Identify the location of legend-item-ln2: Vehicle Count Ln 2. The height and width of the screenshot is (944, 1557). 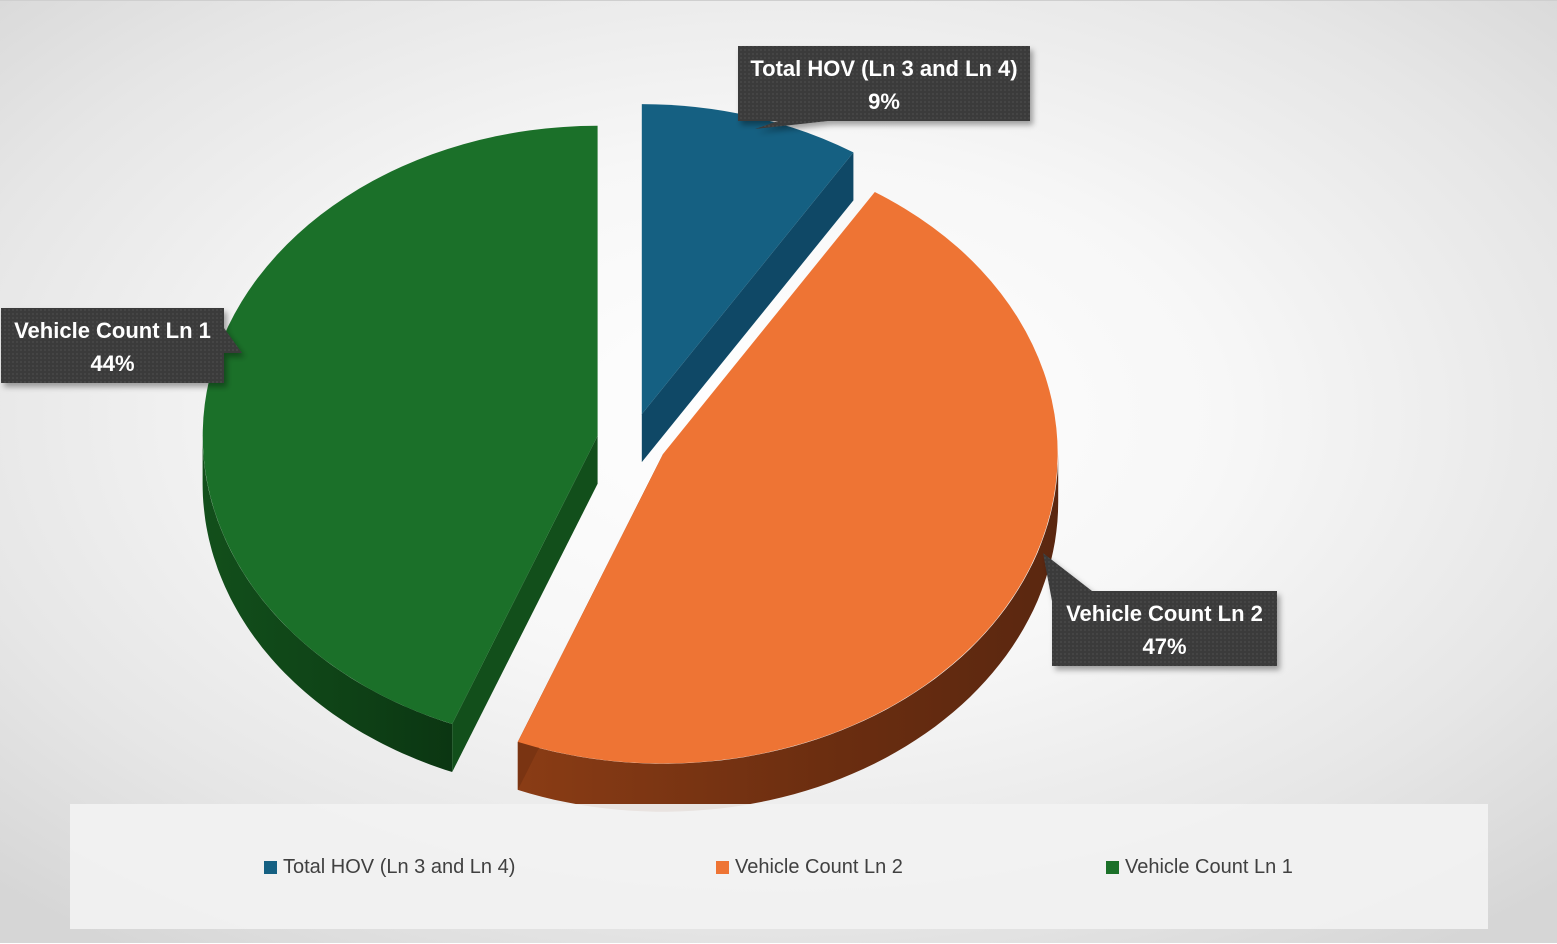
(809, 867).